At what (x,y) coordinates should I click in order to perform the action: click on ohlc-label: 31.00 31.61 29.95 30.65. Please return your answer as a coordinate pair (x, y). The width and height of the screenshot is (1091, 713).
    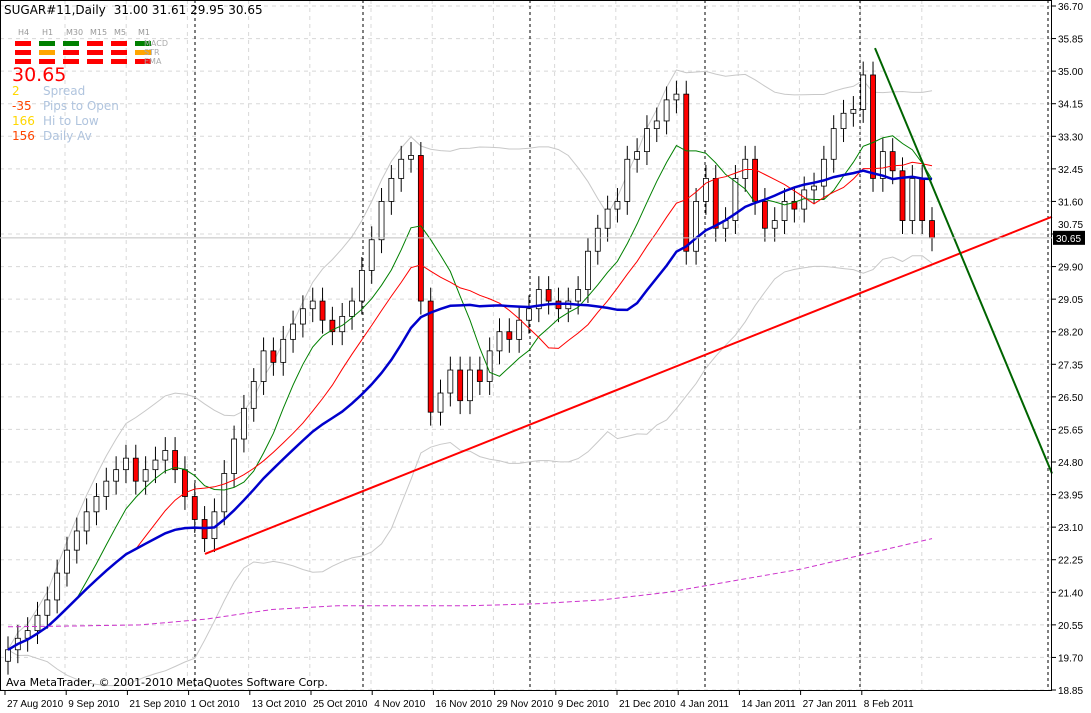
    Looking at the image, I should click on (188, 10).